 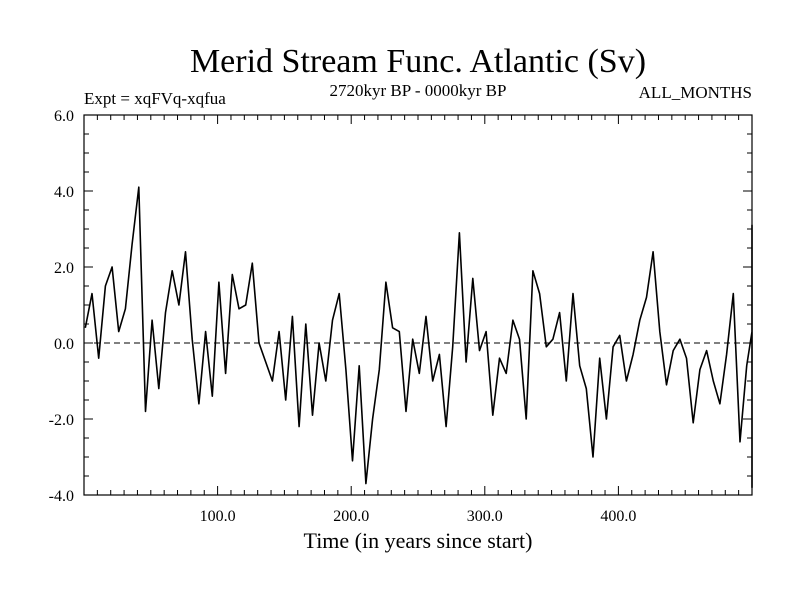 What do you see at coordinates (695, 92) in the screenshot?
I see `months-label: ALL_MONTHS` at bounding box center [695, 92].